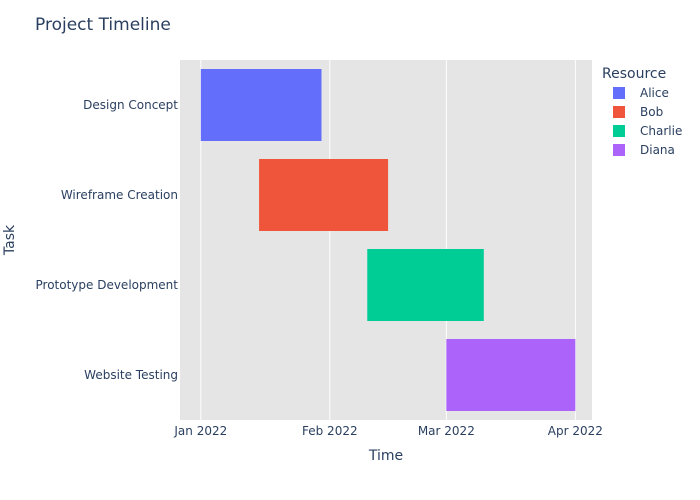  Describe the element at coordinates (634, 74) in the screenshot. I see `legend-title: Resource` at that location.